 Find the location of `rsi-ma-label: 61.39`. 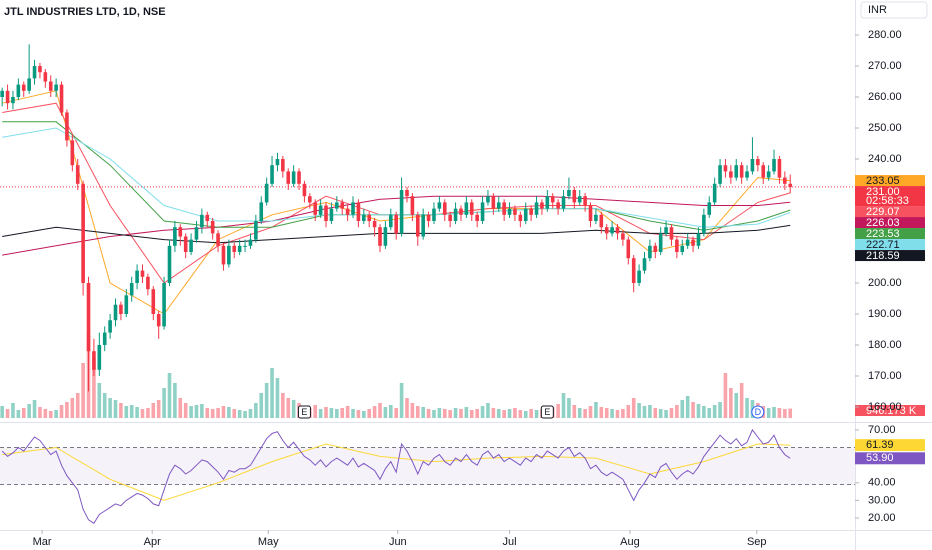

rsi-ma-label: 61.39 is located at coordinates (880, 445).